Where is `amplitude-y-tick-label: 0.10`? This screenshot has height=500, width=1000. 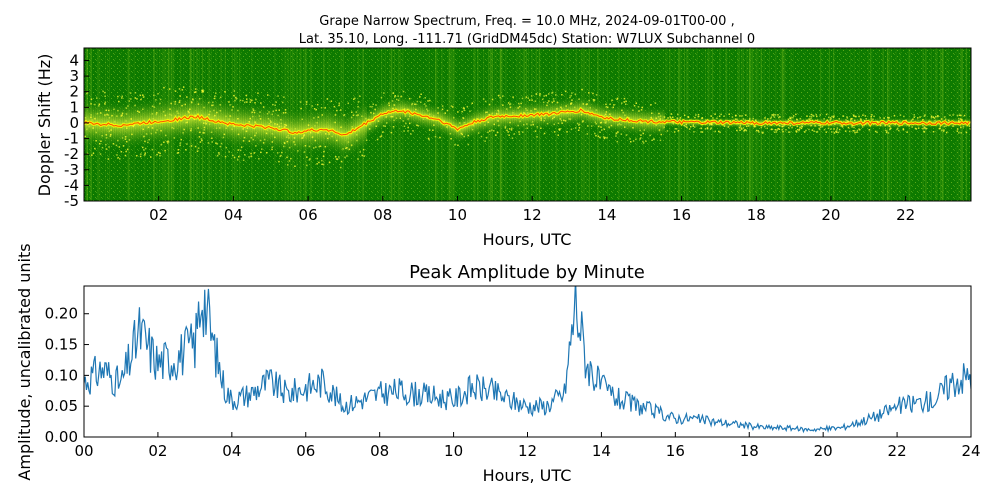
amplitude-y-tick-label: 0.10 is located at coordinates (61, 375).